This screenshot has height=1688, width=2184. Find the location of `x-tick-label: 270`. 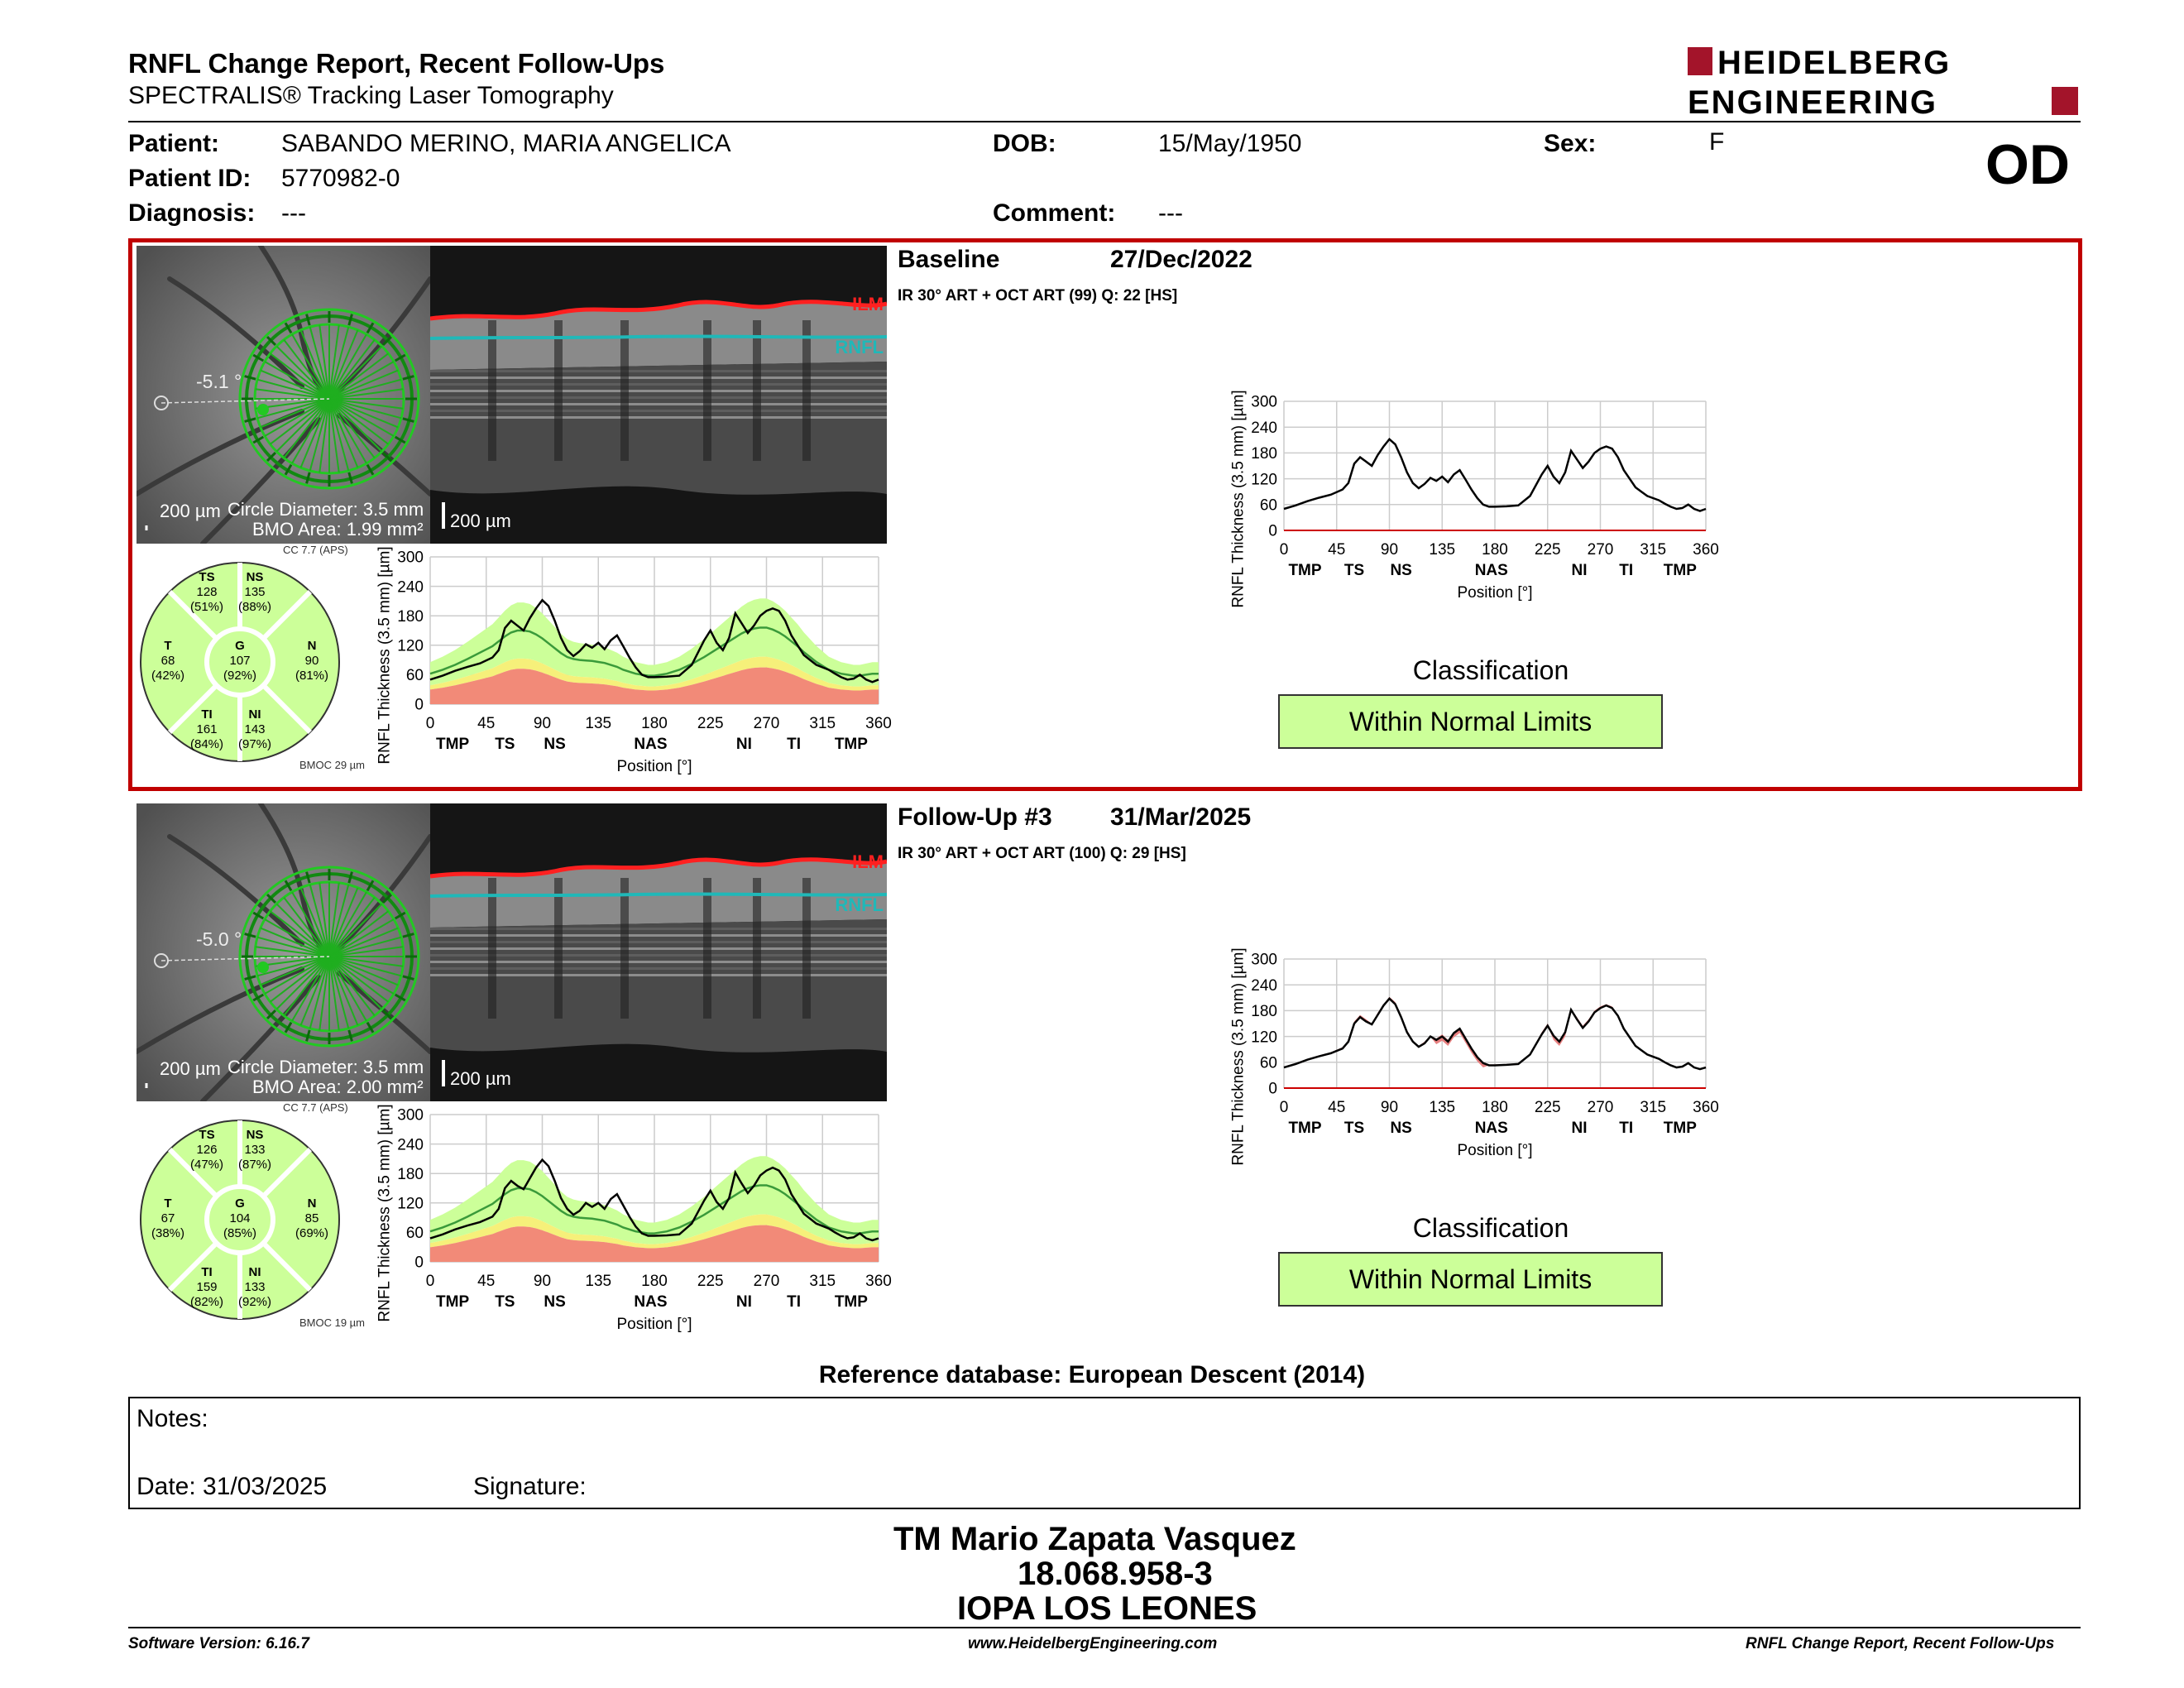

x-tick-label: 270 is located at coordinates (1601, 550).